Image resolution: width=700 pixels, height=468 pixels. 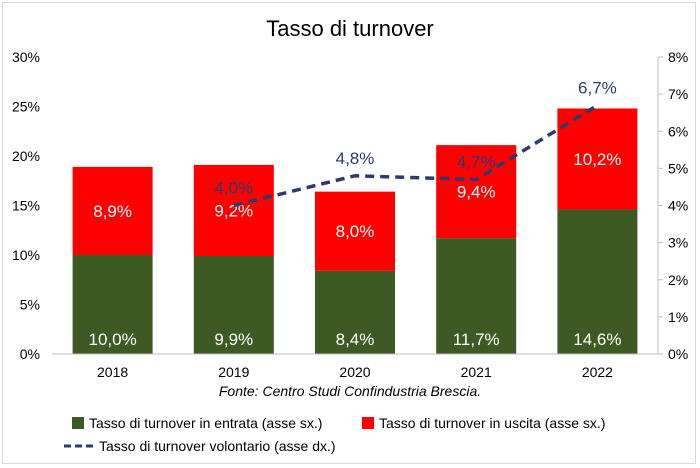 What do you see at coordinates (112, 372) in the screenshot?
I see `x-tick-label: 2018` at bounding box center [112, 372].